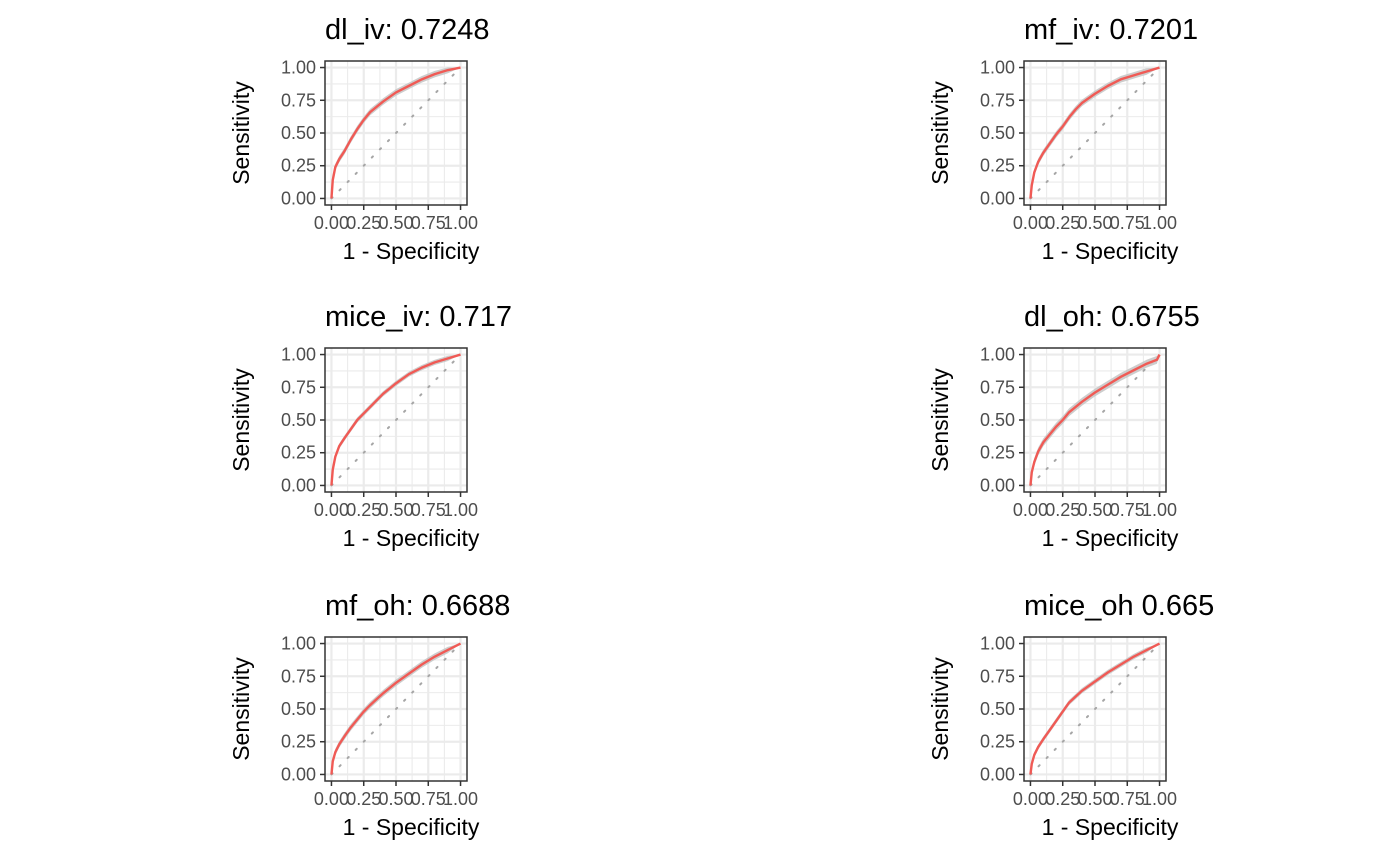 The height and width of the screenshot is (865, 1400). I want to click on panel-title: mice_iv: 0.717, so click(418, 317).